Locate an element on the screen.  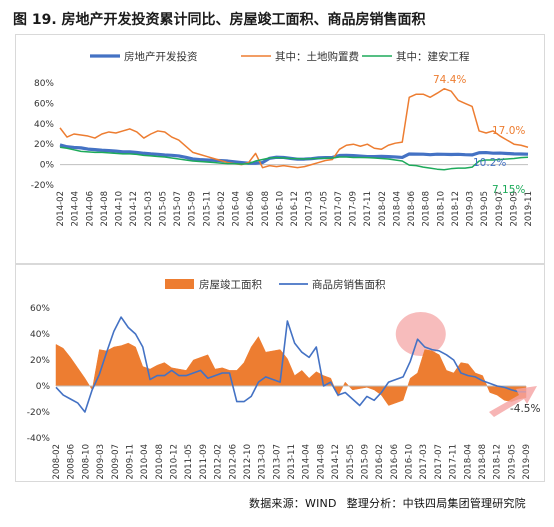
trend-arrow is located at coordinates (513, 401).